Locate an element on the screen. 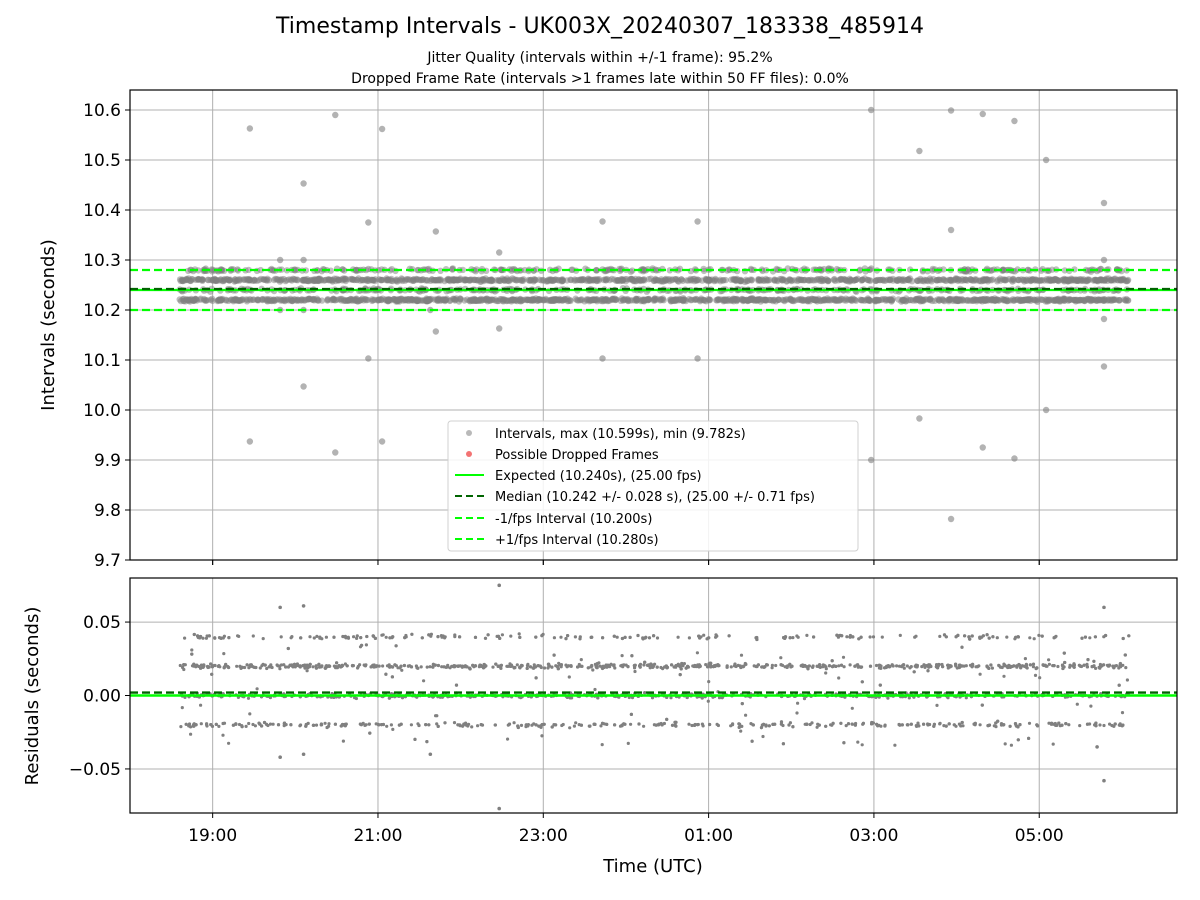 The height and width of the screenshot is (900, 1200). legend-box is located at coordinates (653, 486).